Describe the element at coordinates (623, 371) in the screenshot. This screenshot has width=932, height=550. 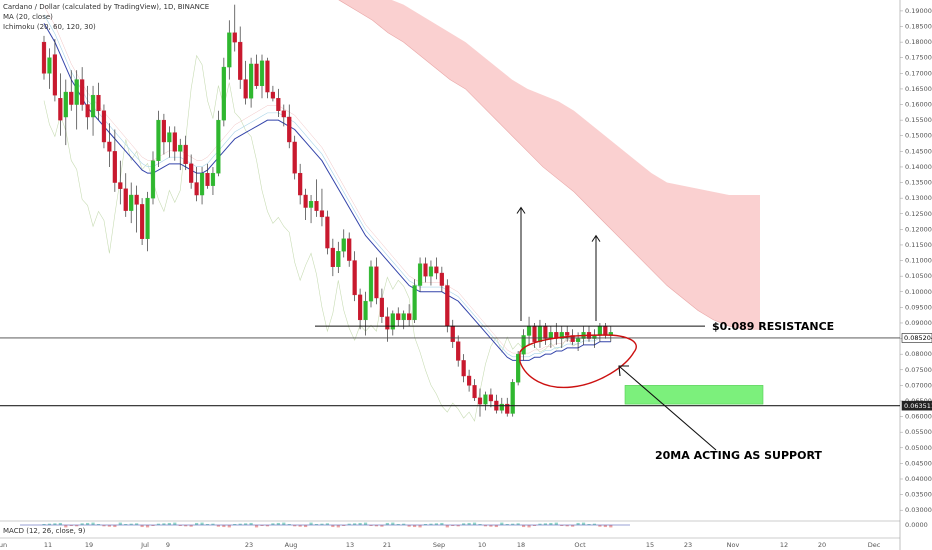
I see `support-arrowhead` at that location.